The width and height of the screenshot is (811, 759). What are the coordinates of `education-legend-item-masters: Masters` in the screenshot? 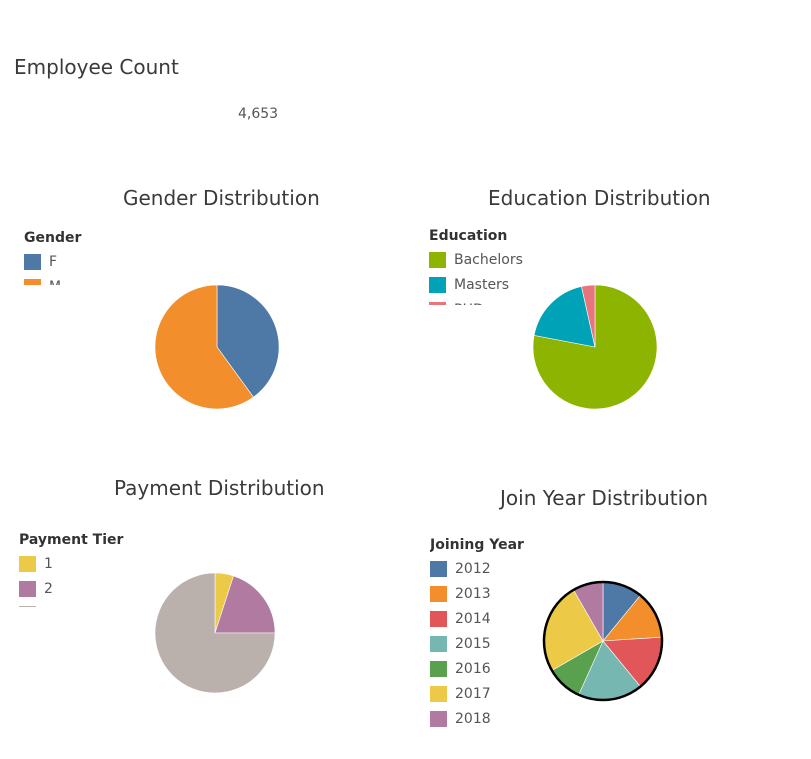 It's located at (504, 284).